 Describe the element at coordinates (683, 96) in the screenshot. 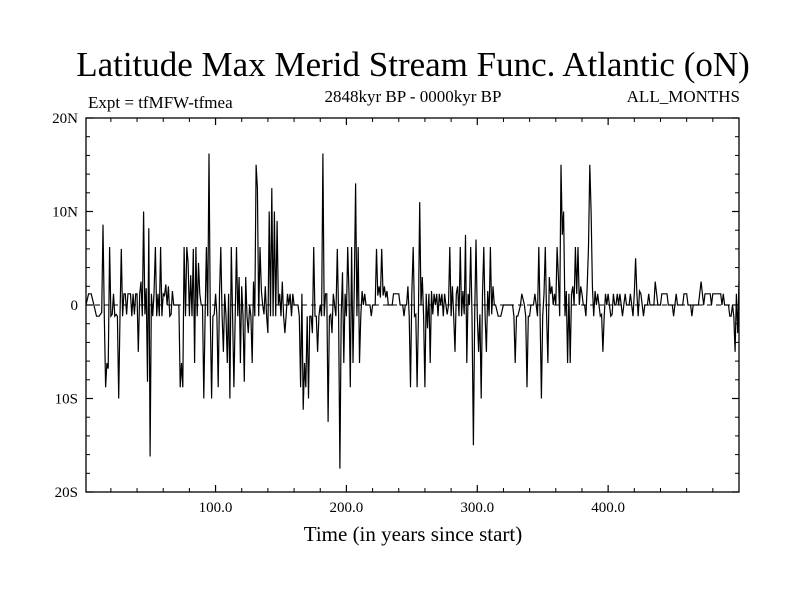

I see `months-label: ALL_MONTHS` at that location.